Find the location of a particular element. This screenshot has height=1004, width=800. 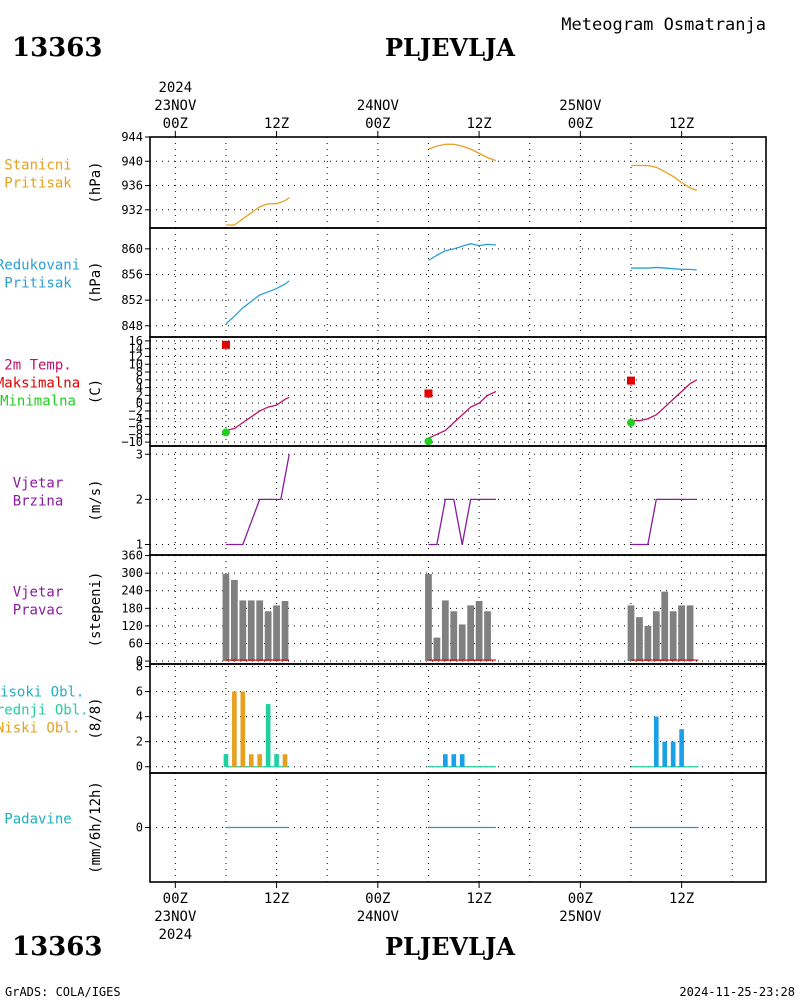

panel-label: Stanicni is located at coordinates (37, 166).